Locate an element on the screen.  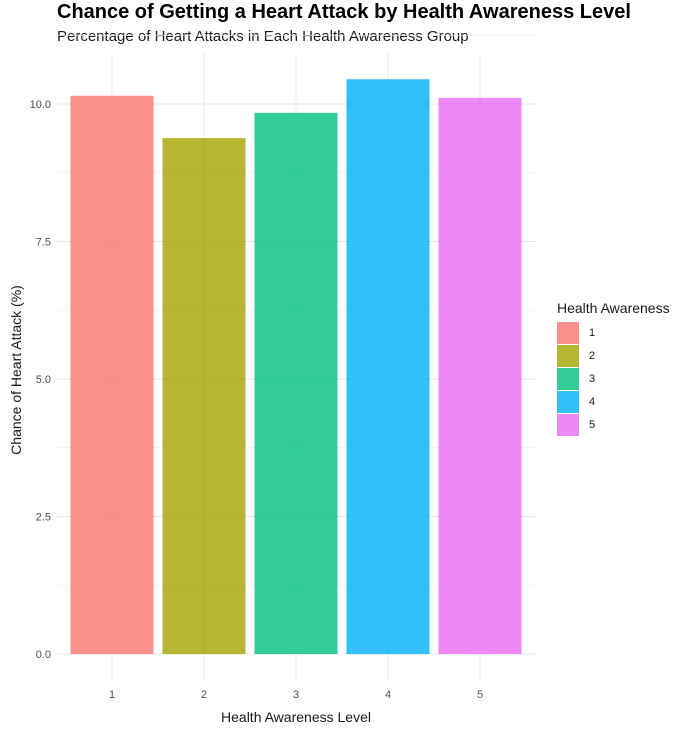
legend-item-4: 4 is located at coordinates (576, 402).